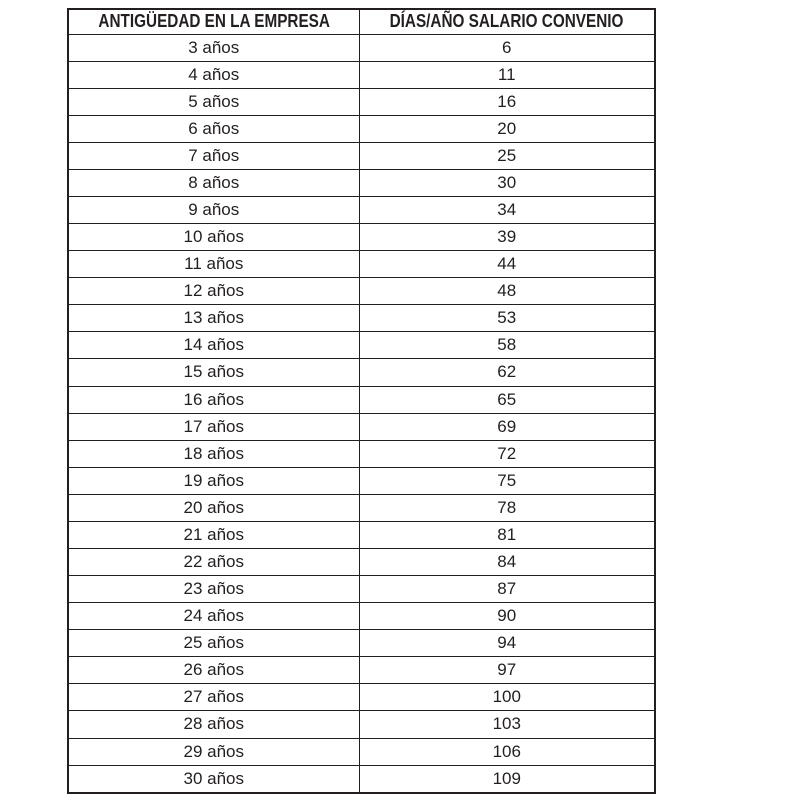  What do you see at coordinates (213, 128) in the screenshot?
I see `seniority-cell: 6 años` at bounding box center [213, 128].